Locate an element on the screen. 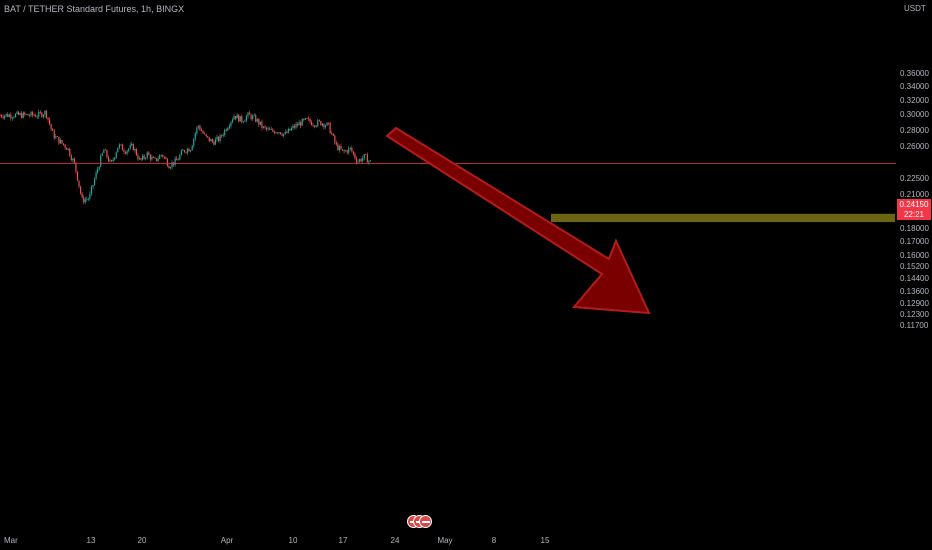  price-axis-tick: 0.26000 is located at coordinates (914, 147).